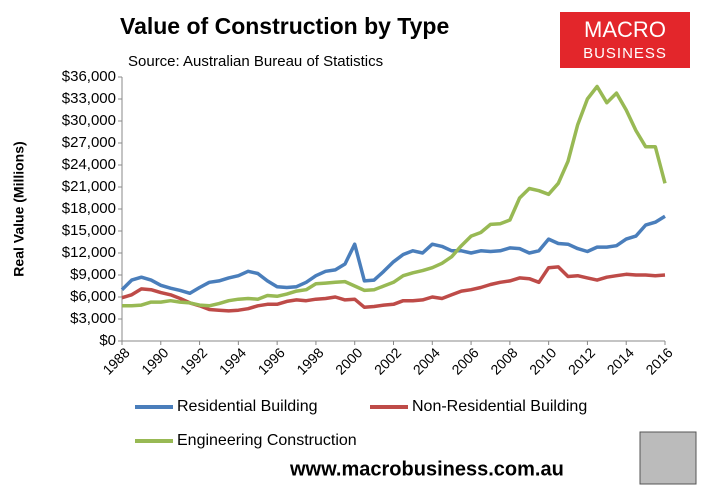  Describe the element at coordinates (499, 406) in the screenshot. I see `legend-label: Non-Residential Building` at that location.